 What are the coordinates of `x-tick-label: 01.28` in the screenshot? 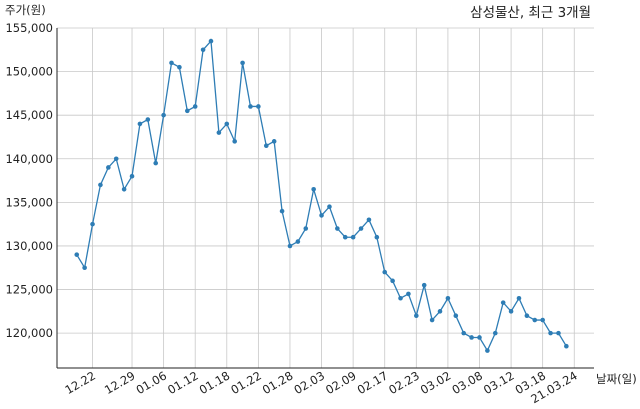 It's located at (278, 382).